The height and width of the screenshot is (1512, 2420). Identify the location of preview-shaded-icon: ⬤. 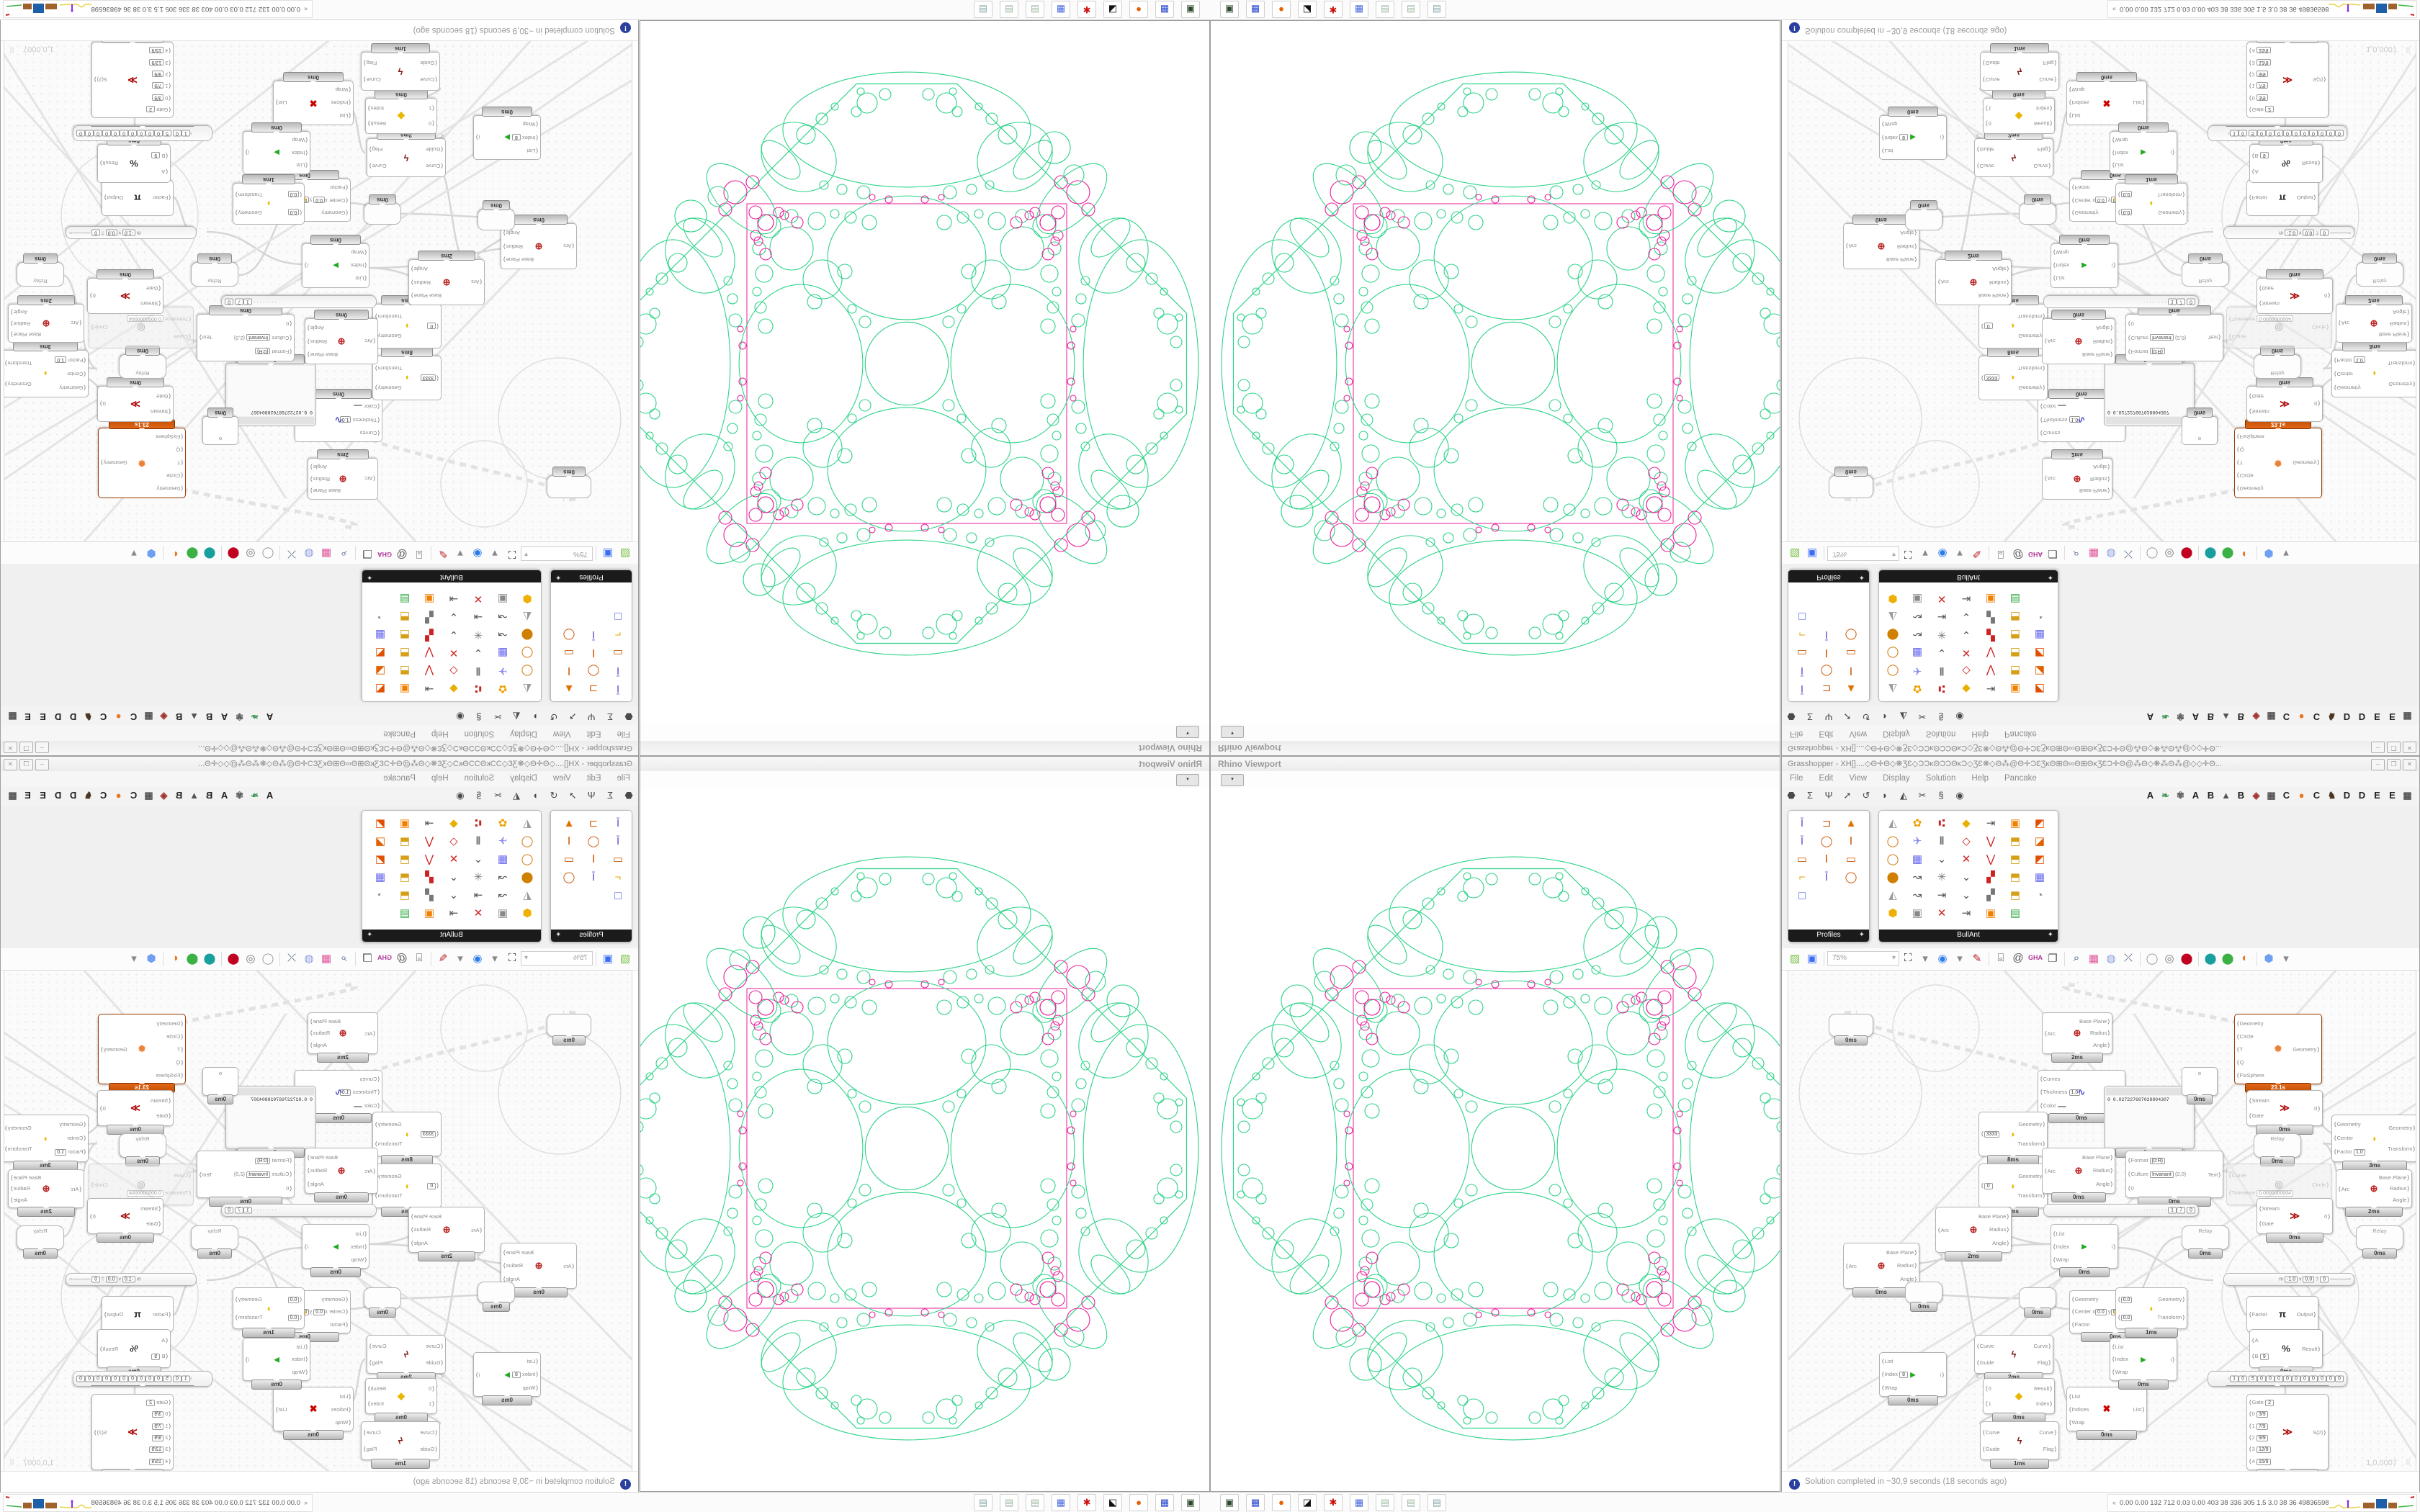
(2186, 553).